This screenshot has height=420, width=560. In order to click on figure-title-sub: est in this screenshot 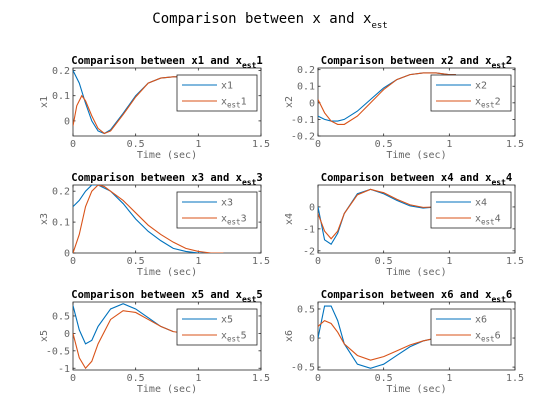, I will do `click(379, 26)`.